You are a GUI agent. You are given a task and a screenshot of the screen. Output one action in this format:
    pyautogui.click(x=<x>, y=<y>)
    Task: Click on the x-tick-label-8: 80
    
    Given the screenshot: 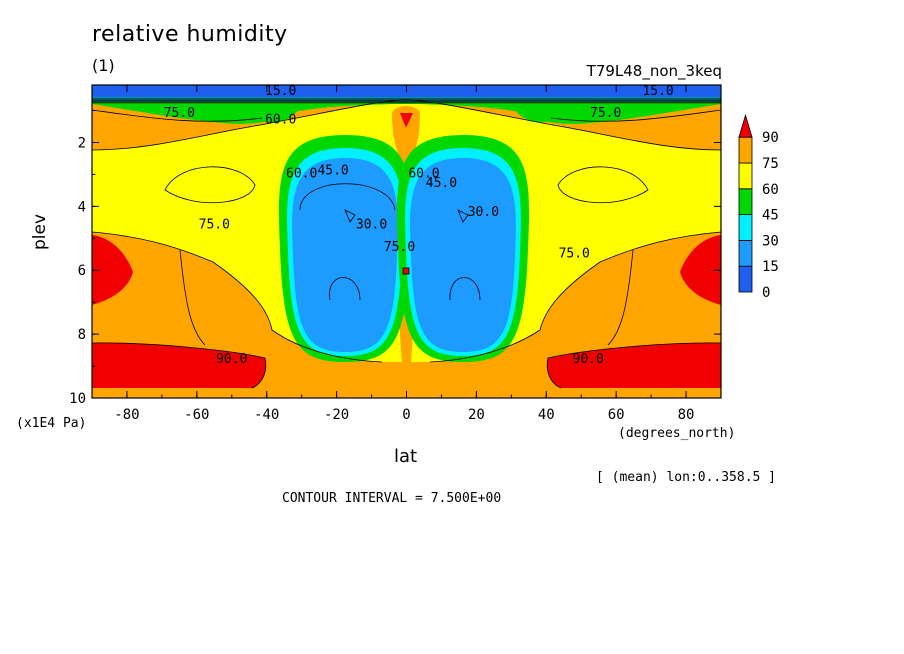 What is the action you would take?
    pyautogui.click(x=686, y=415)
    